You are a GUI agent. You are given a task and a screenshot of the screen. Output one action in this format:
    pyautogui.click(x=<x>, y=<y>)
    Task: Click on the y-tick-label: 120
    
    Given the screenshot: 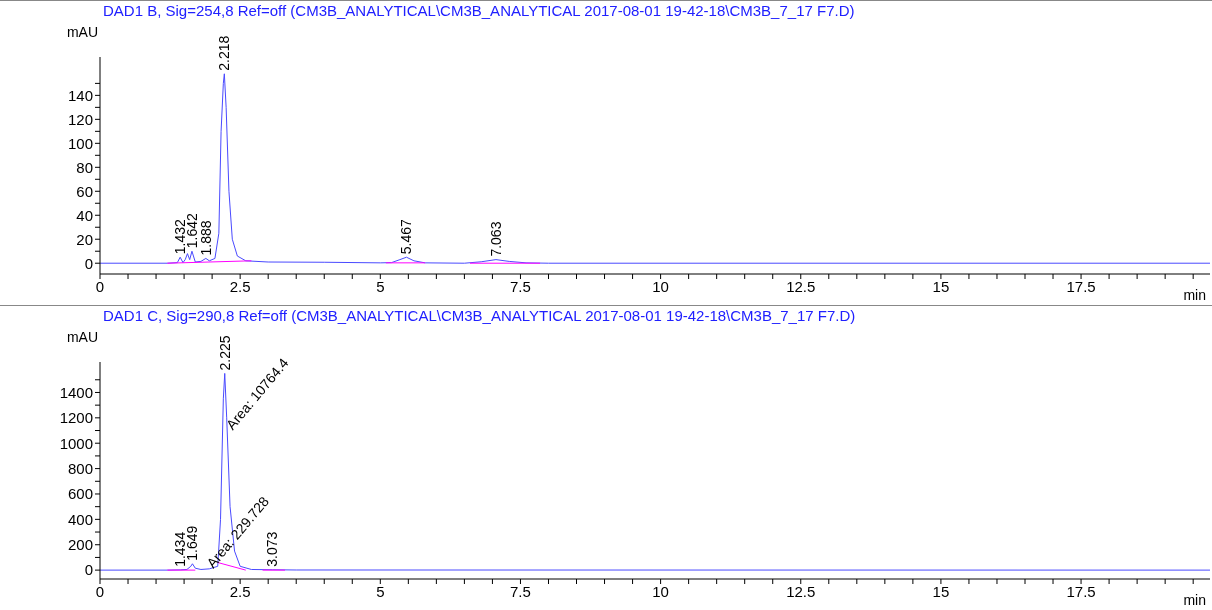 What is the action you would take?
    pyautogui.click(x=80, y=119)
    